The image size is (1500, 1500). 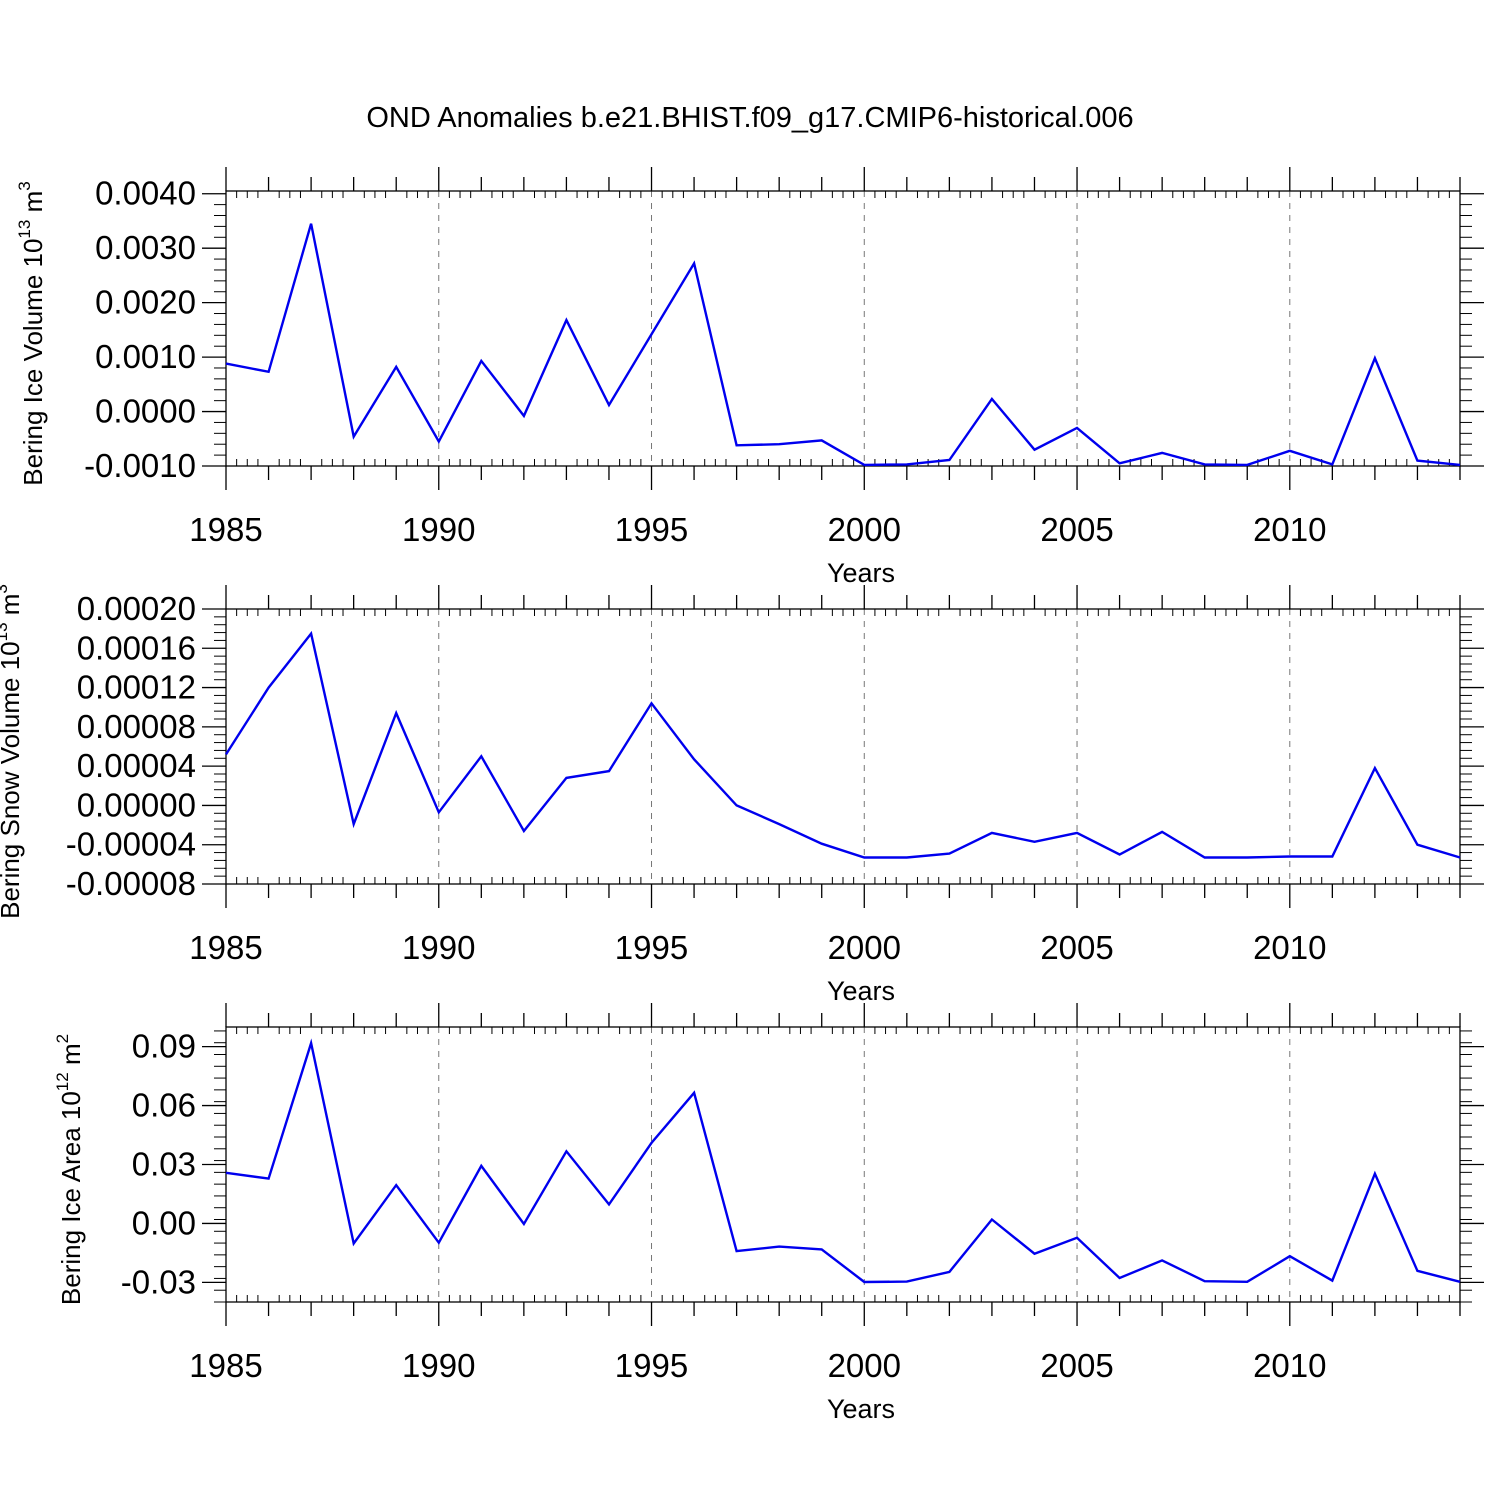 I want to click on y-axis-label-main: Bering Ice Volume 10, so click(x=33, y=362).